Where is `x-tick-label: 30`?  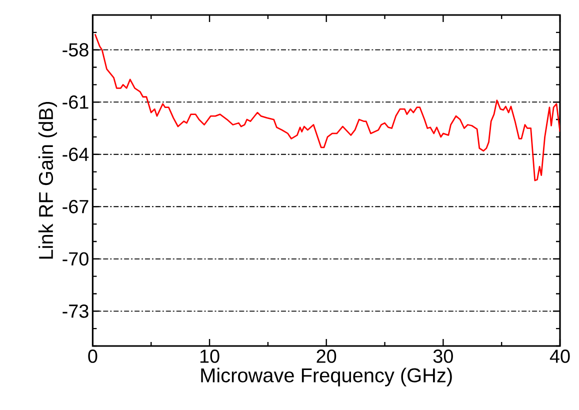 x-tick-label: 30 is located at coordinates (443, 356).